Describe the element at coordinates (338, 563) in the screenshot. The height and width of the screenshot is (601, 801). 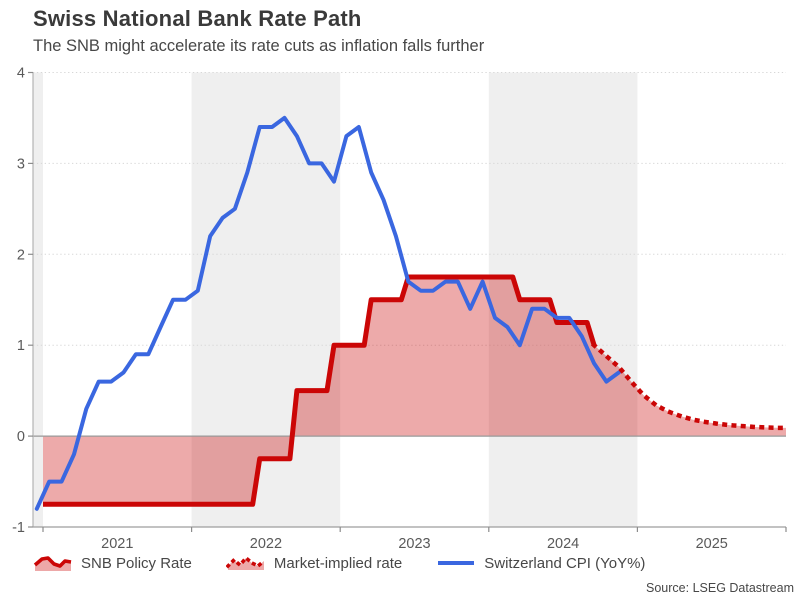
I see `legend-label-market-implied-rate: Market-implied rate` at that location.